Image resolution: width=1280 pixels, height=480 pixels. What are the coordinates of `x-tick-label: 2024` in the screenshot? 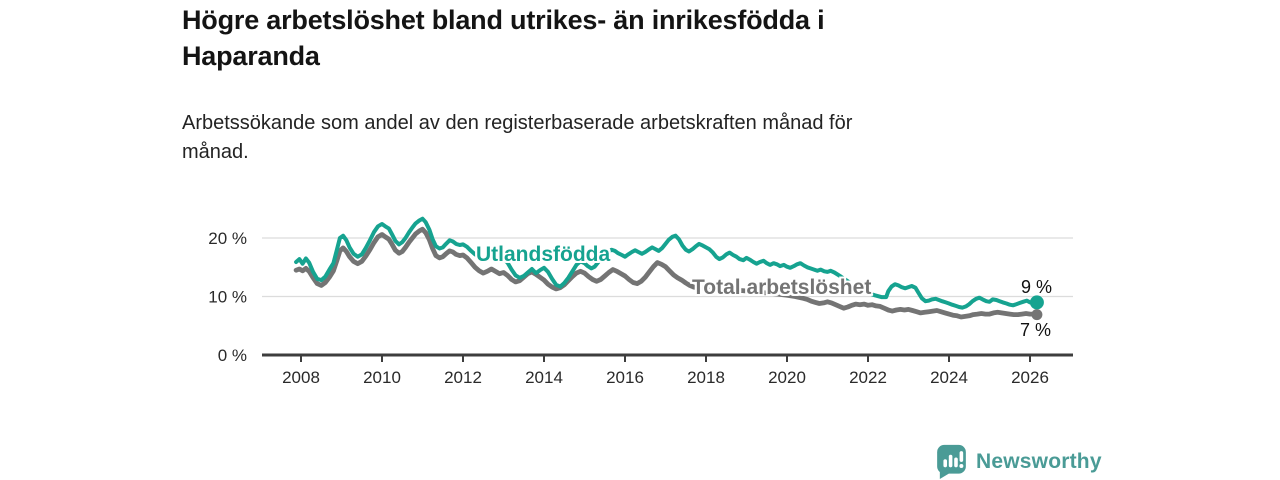 It's located at (949, 377).